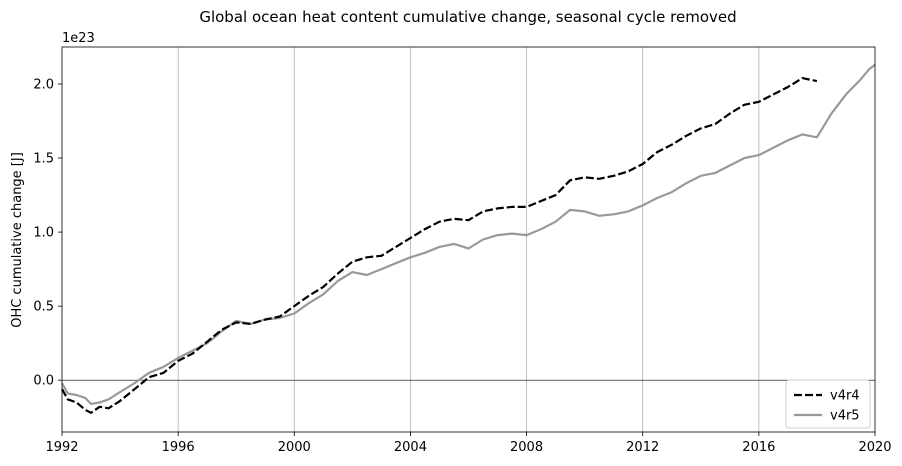 This screenshot has width=902, height=466. What do you see at coordinates (845, 416) in the screenshot?
I see `legend-label-v4r5: v4r5` at bounding box center [845, 416].